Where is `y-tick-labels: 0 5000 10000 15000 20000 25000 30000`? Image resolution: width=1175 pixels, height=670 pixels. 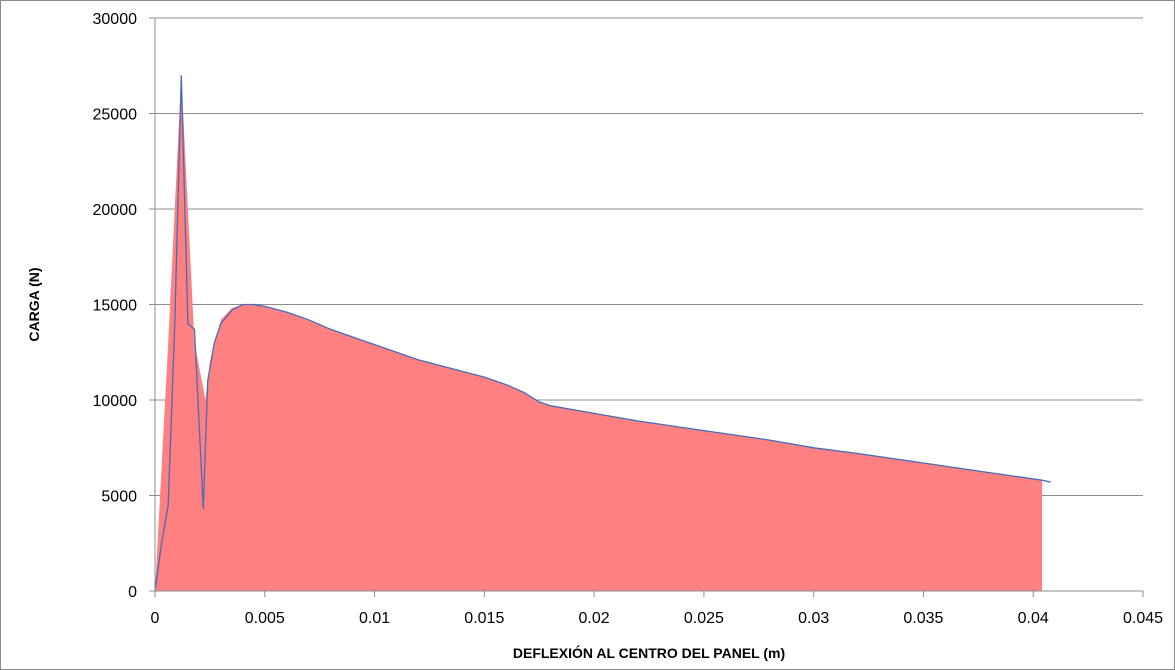 y-tick-labels: 0 5000 10000 15000 20000 25000 30000 is located at coordinates (115, 306).